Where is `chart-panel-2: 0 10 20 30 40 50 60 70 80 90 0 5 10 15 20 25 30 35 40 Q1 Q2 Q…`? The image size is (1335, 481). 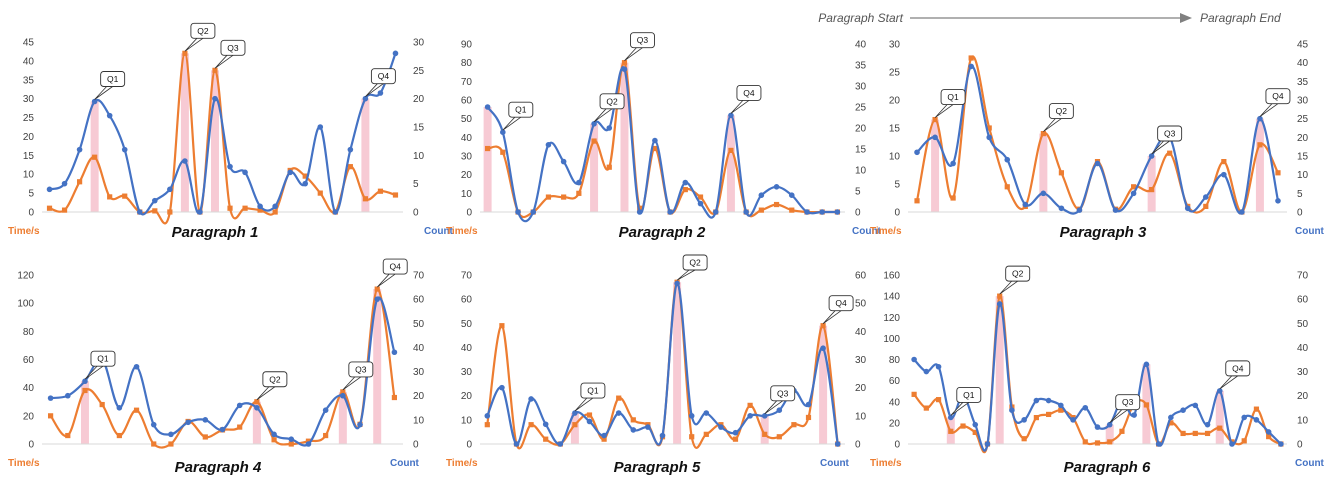 chart-panel-2: 0 10 20 30 40 50 60 70 80 90 0 5 10 15 20 25 30 35 40 Q1 Q2 Q… is located at coordinates (664, 136).